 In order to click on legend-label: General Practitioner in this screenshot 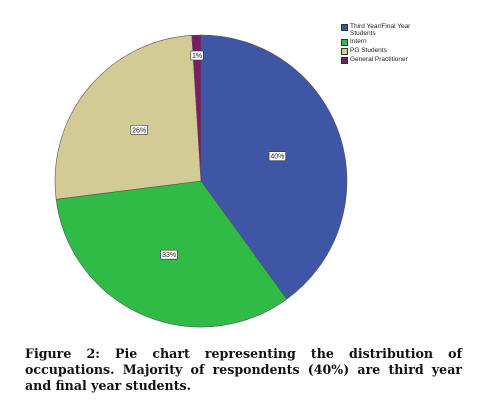, I will do `click(379, 59)`.